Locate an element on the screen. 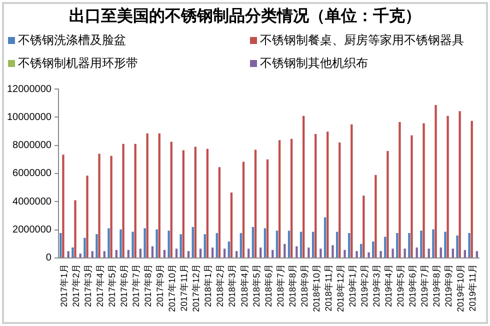 This screenshot has width=490, height=326. x-tick-label: 2019年10月 is located at coordinates (461, 288).